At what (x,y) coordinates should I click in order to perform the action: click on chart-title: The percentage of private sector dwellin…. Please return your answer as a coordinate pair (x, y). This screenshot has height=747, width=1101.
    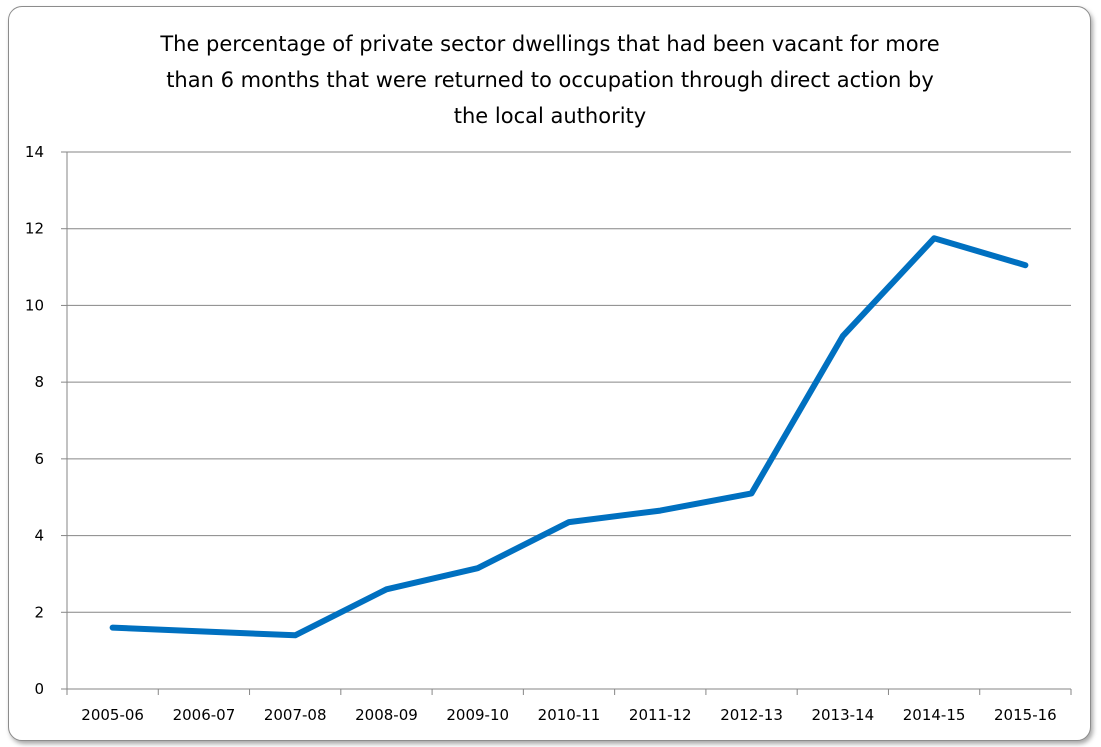
    Looking at the image, I should click on (550, 80).